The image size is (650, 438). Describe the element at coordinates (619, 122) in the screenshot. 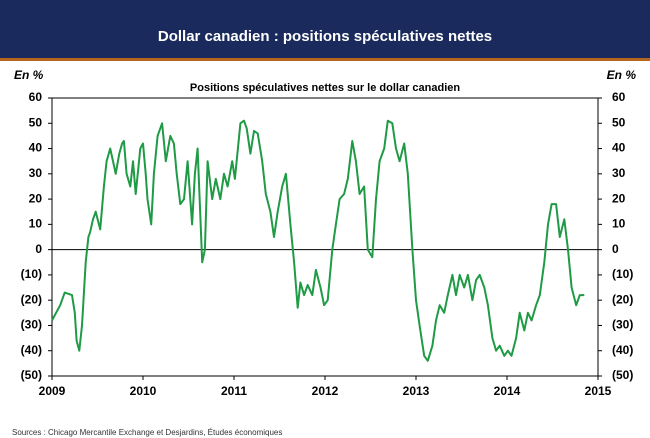

I see `y2-tick-label: 50` at that location.